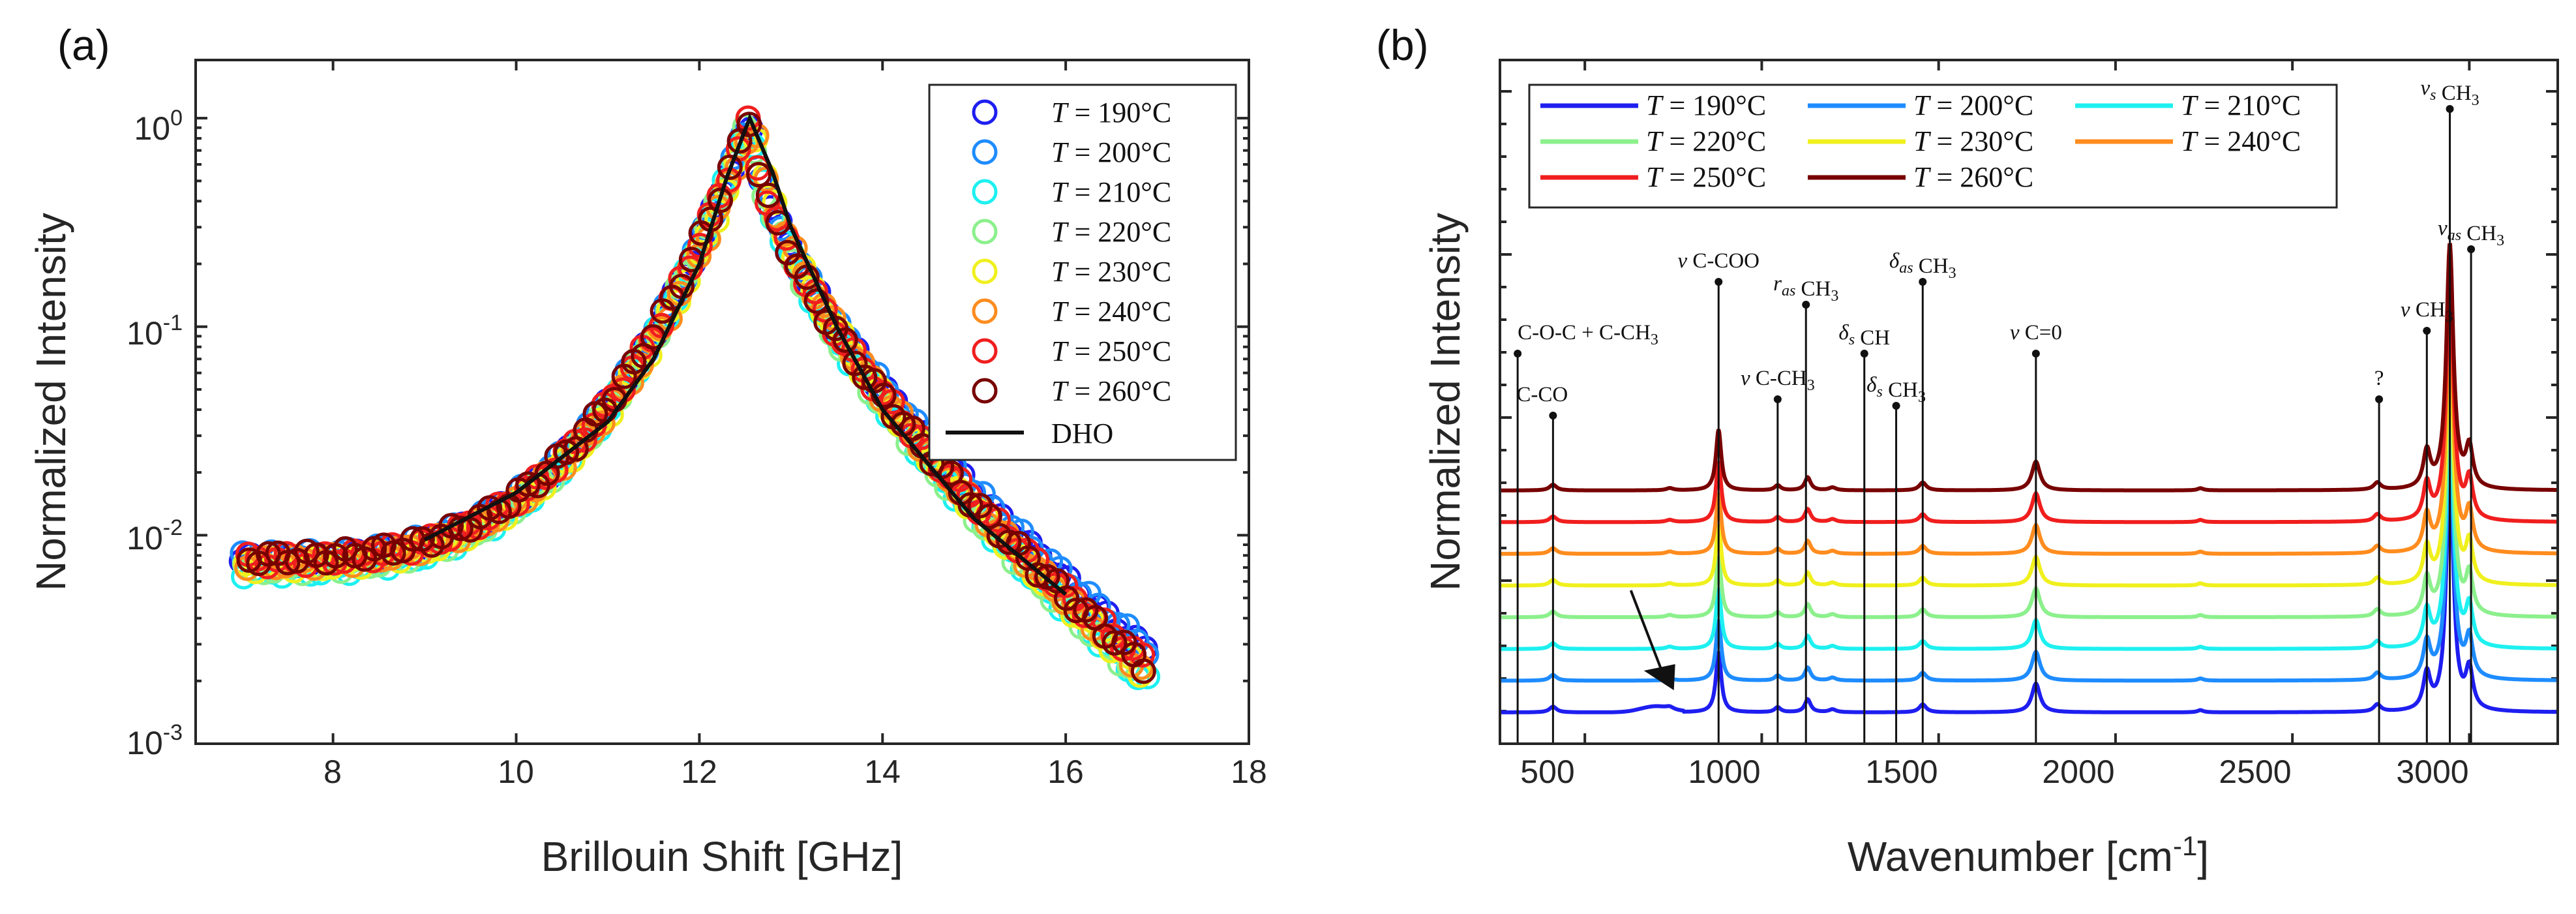  What do you see at coordinates (699, 772) in the screenshot?
I see `panel-a-xtick-label-12: 12` at bounding box center [699, 772].